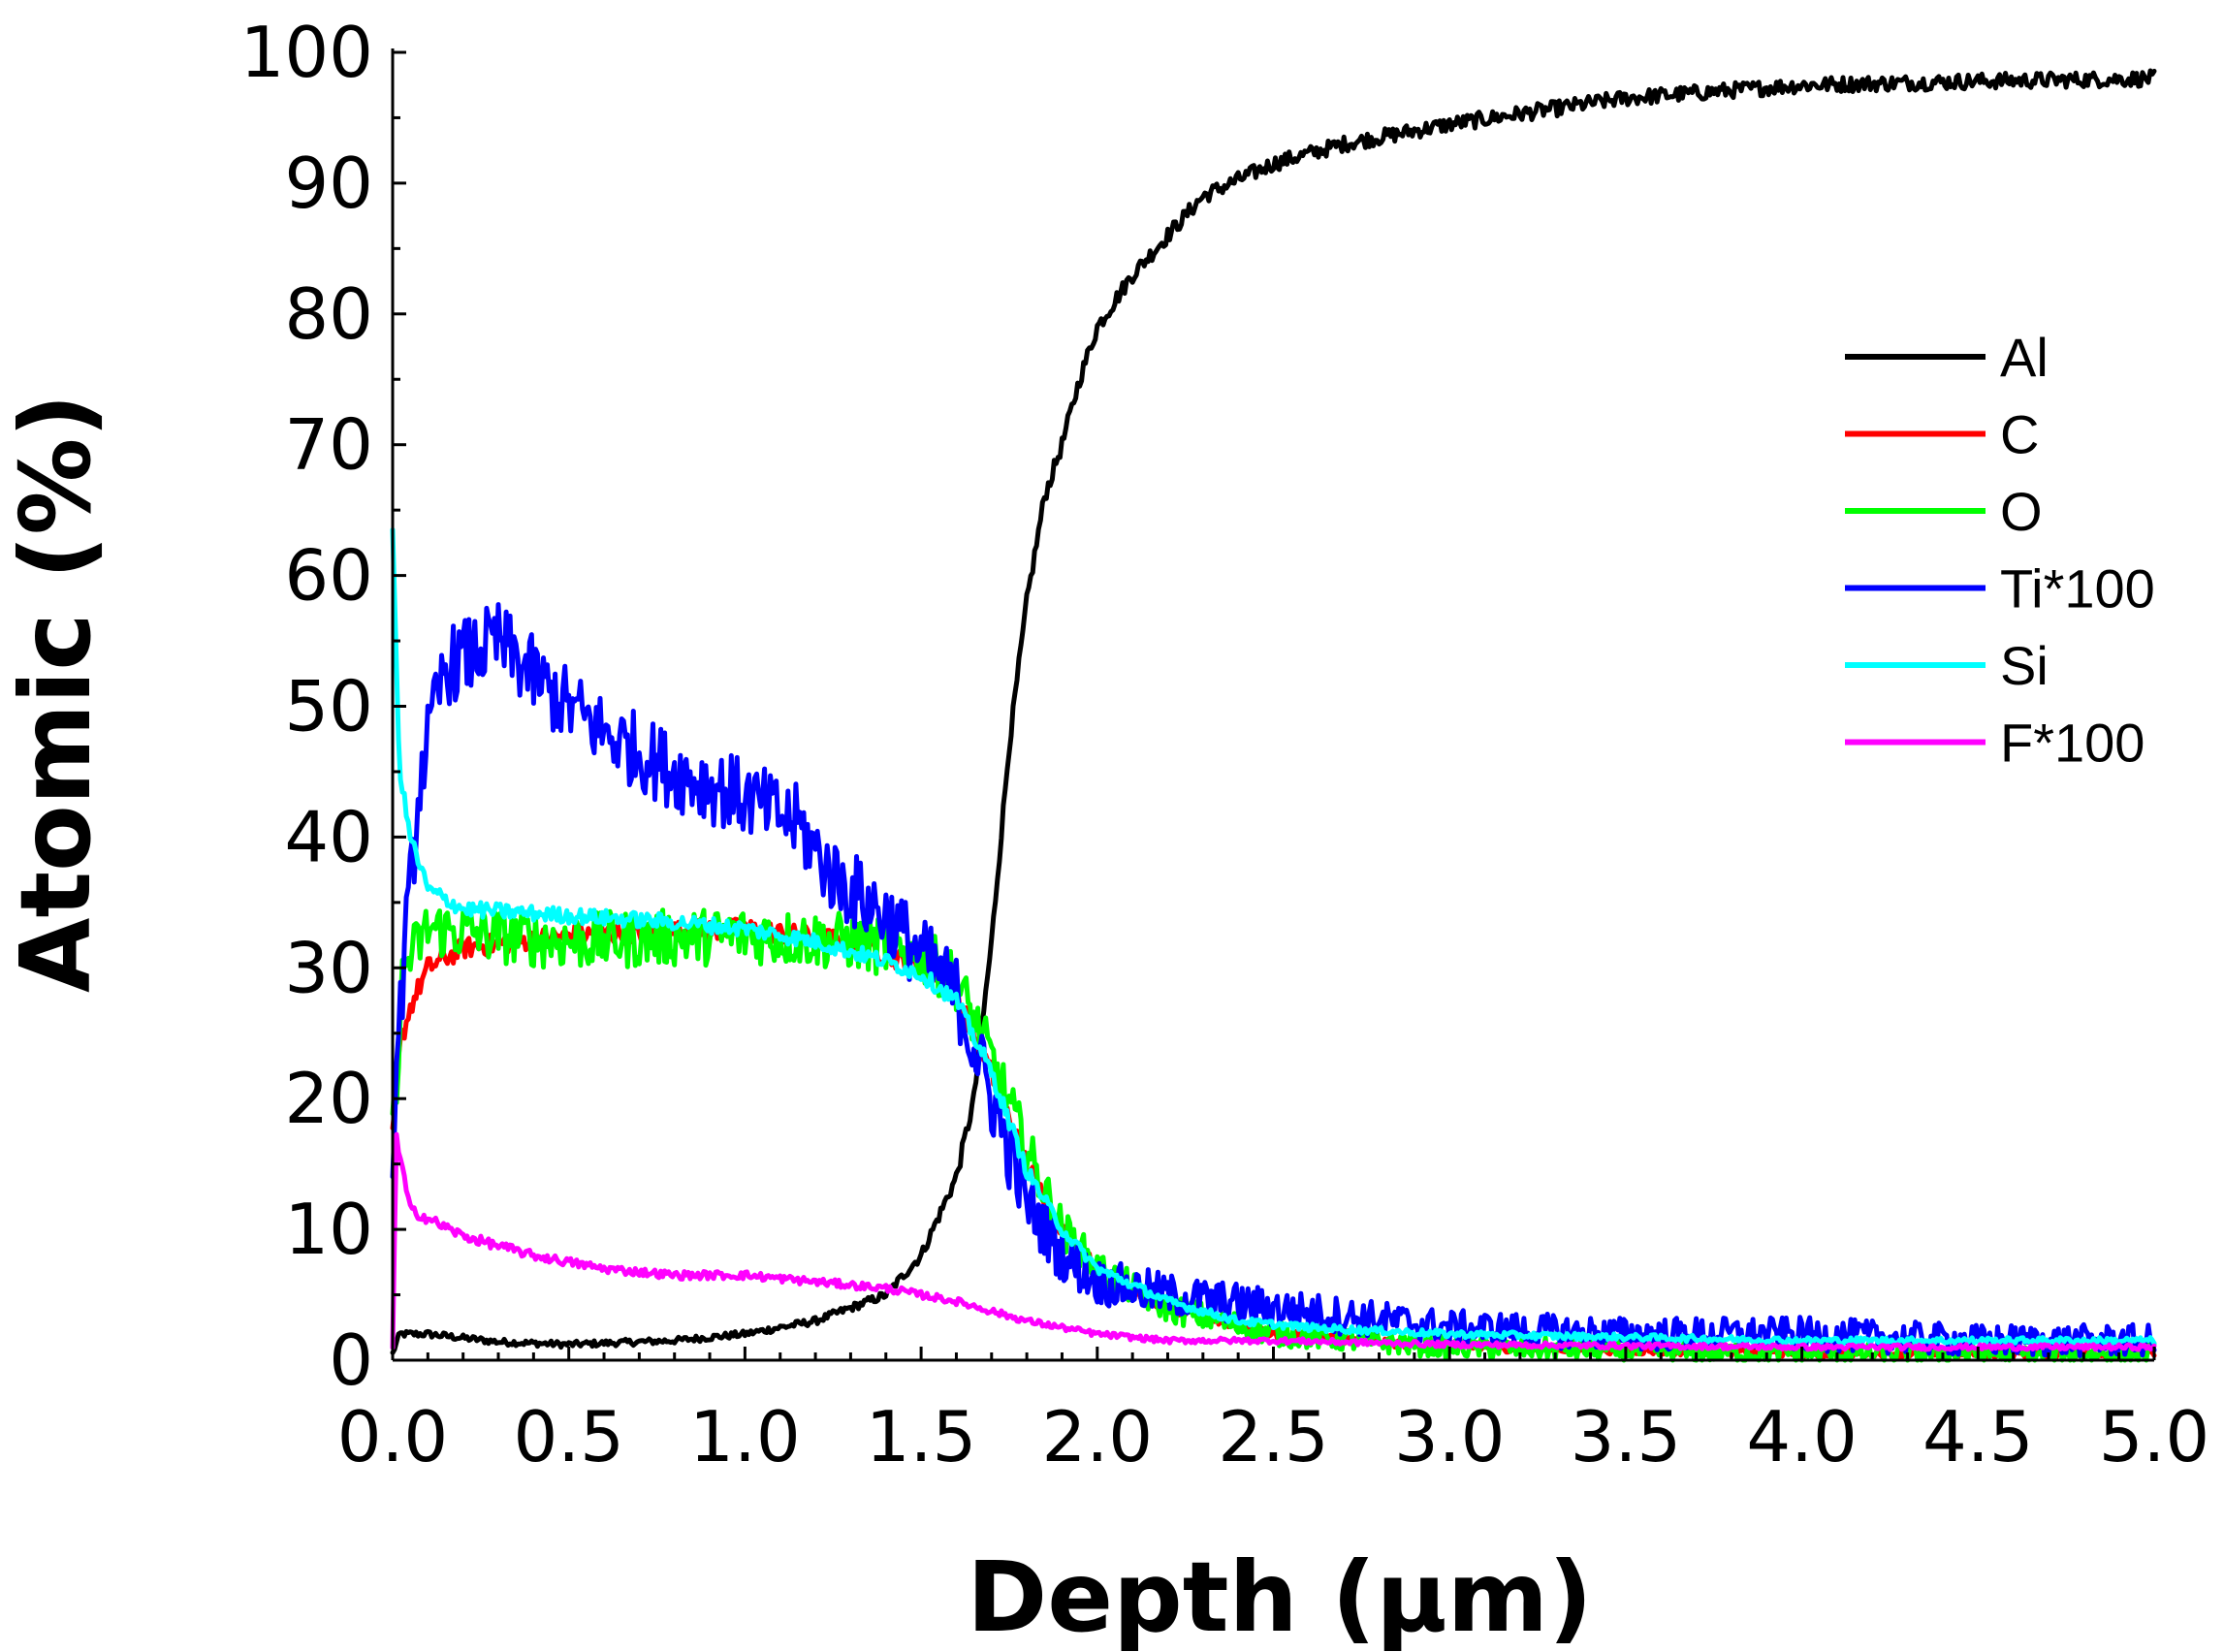 The height and width of the screenshot is (1652, 2224). Describe the element at coordinates (921, 1437) in the screenshot. I see `x-tick-label: 1.5` at that location.